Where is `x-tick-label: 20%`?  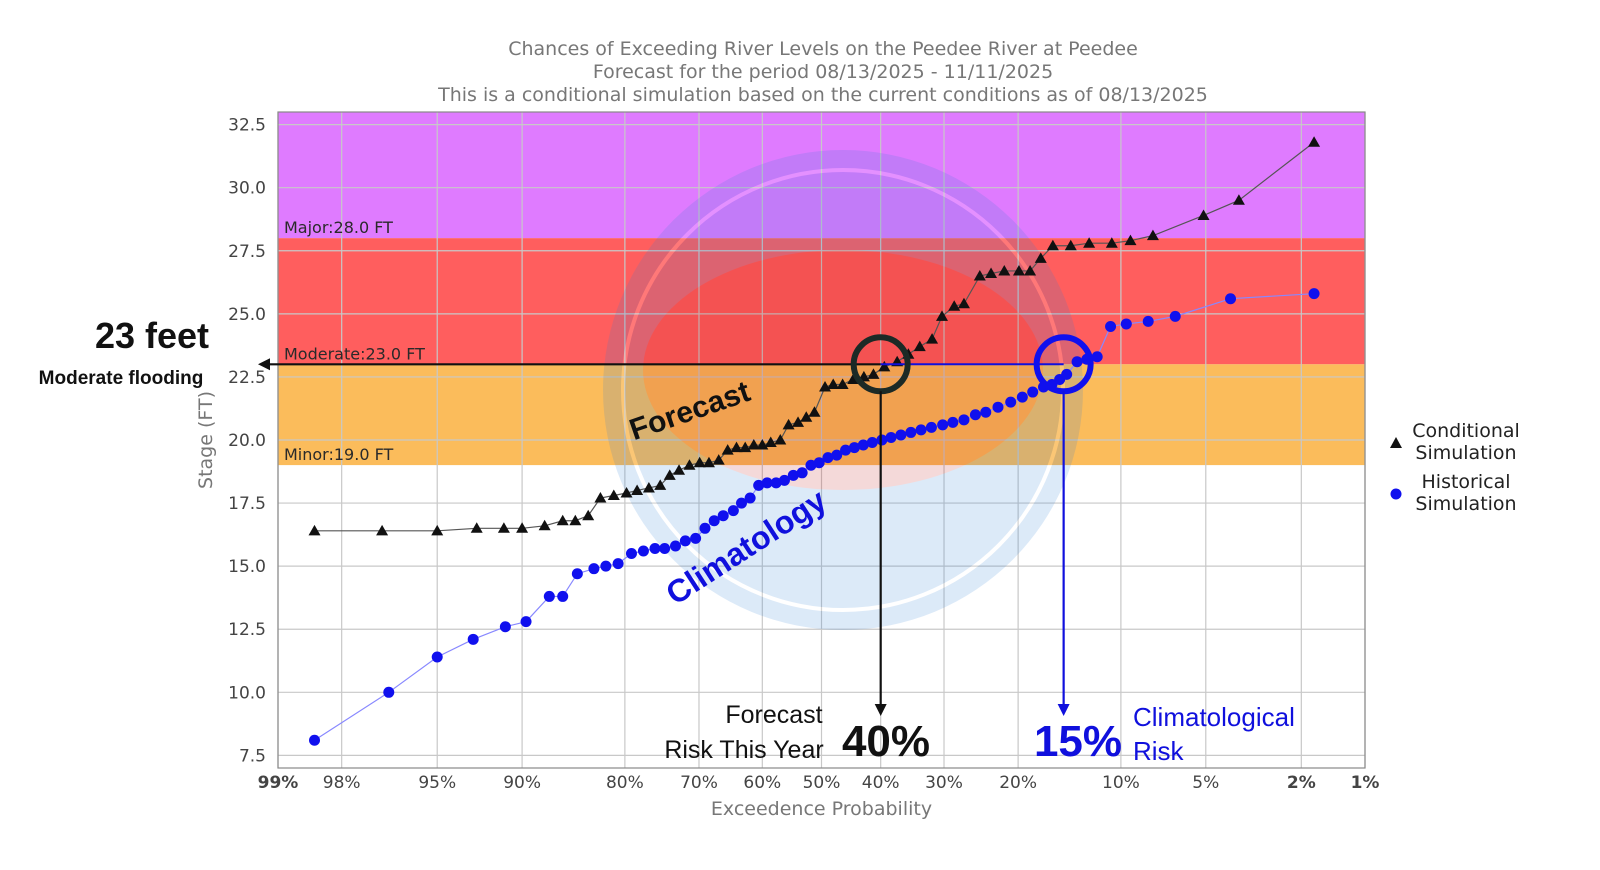 x-tick-label: 20% is located at coordinates (1018, 783).